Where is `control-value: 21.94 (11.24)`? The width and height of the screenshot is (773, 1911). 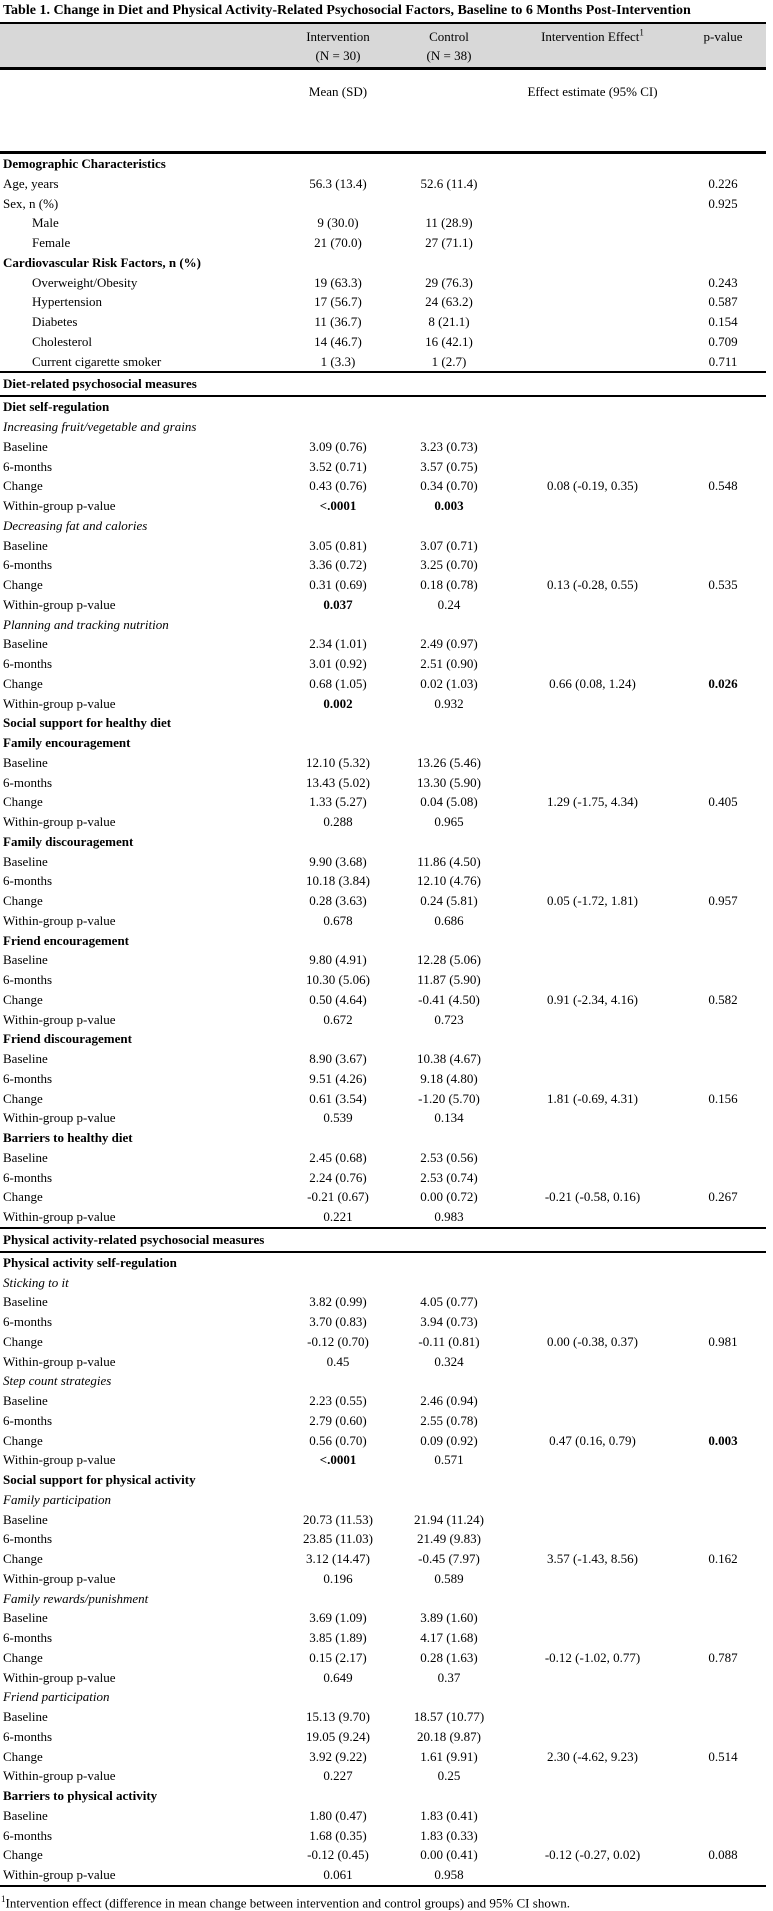
control-value: 21.94 (11.24) is located at coordinates (449, 1519).